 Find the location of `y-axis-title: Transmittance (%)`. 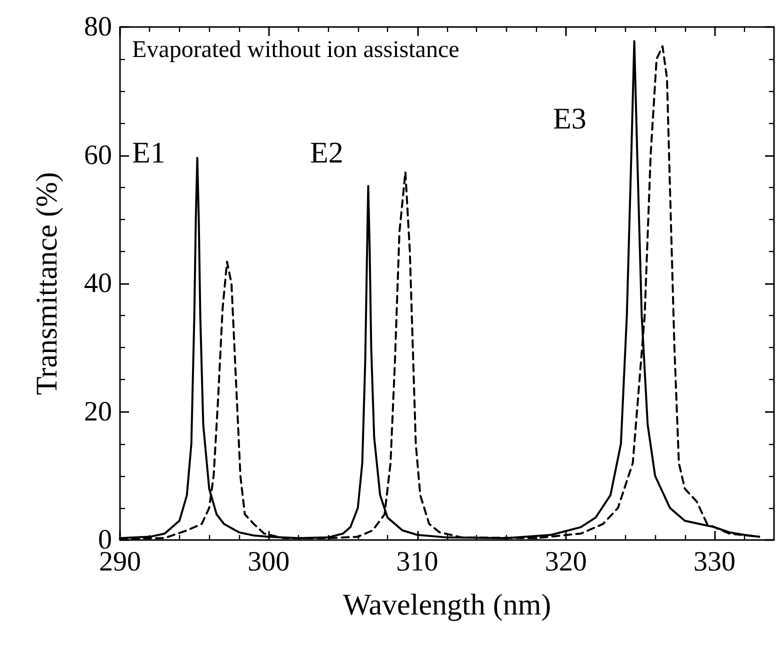

y-axis-title: Transmittance (%) is located at coordinates (47, 284).